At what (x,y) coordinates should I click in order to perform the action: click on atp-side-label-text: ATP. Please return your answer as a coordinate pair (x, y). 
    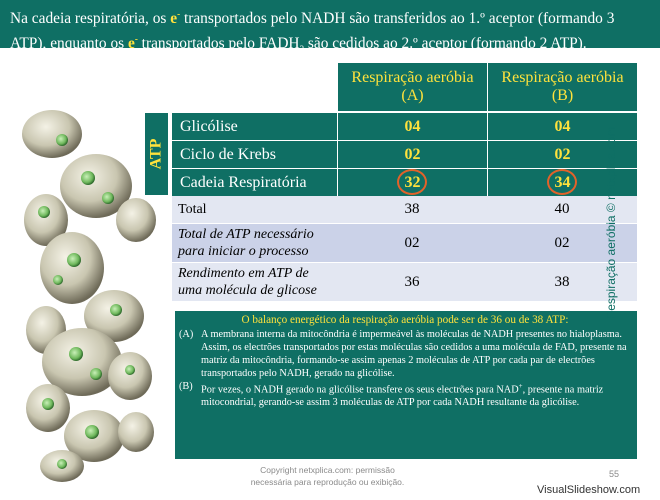
    Looking at the image, I should click on (156, 154).